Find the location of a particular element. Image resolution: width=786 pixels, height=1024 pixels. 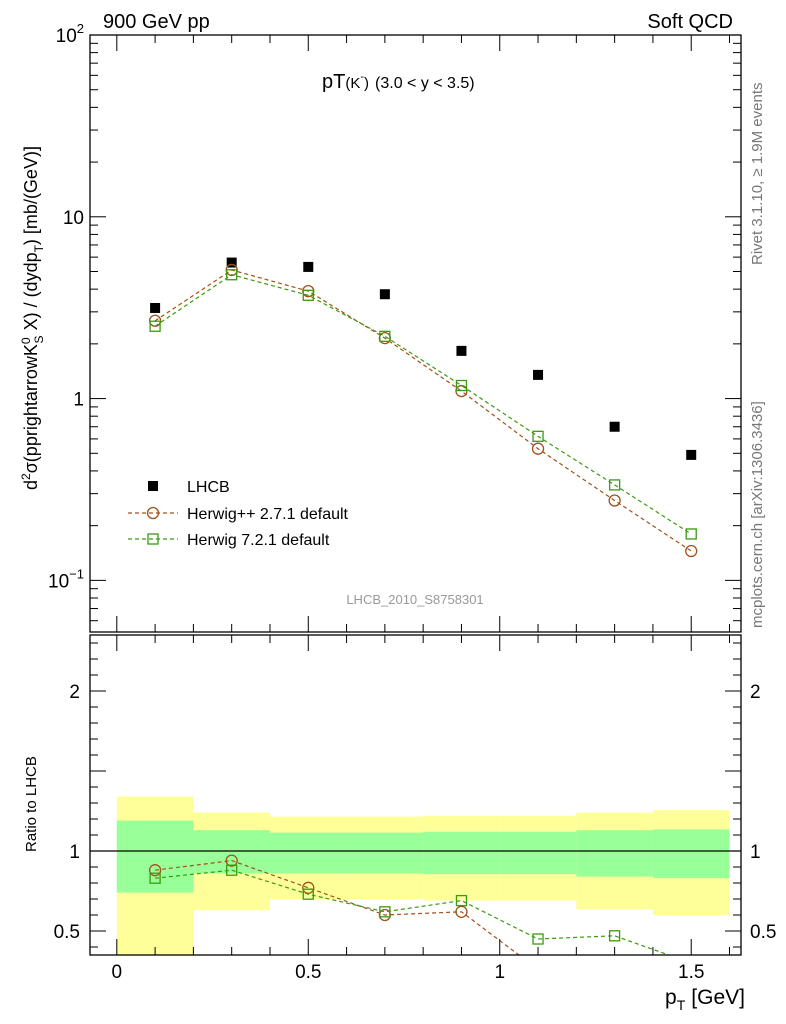

main-y-tick-labels: 10⁻¹ 1 10 10² is located at coordinates (66, 306).